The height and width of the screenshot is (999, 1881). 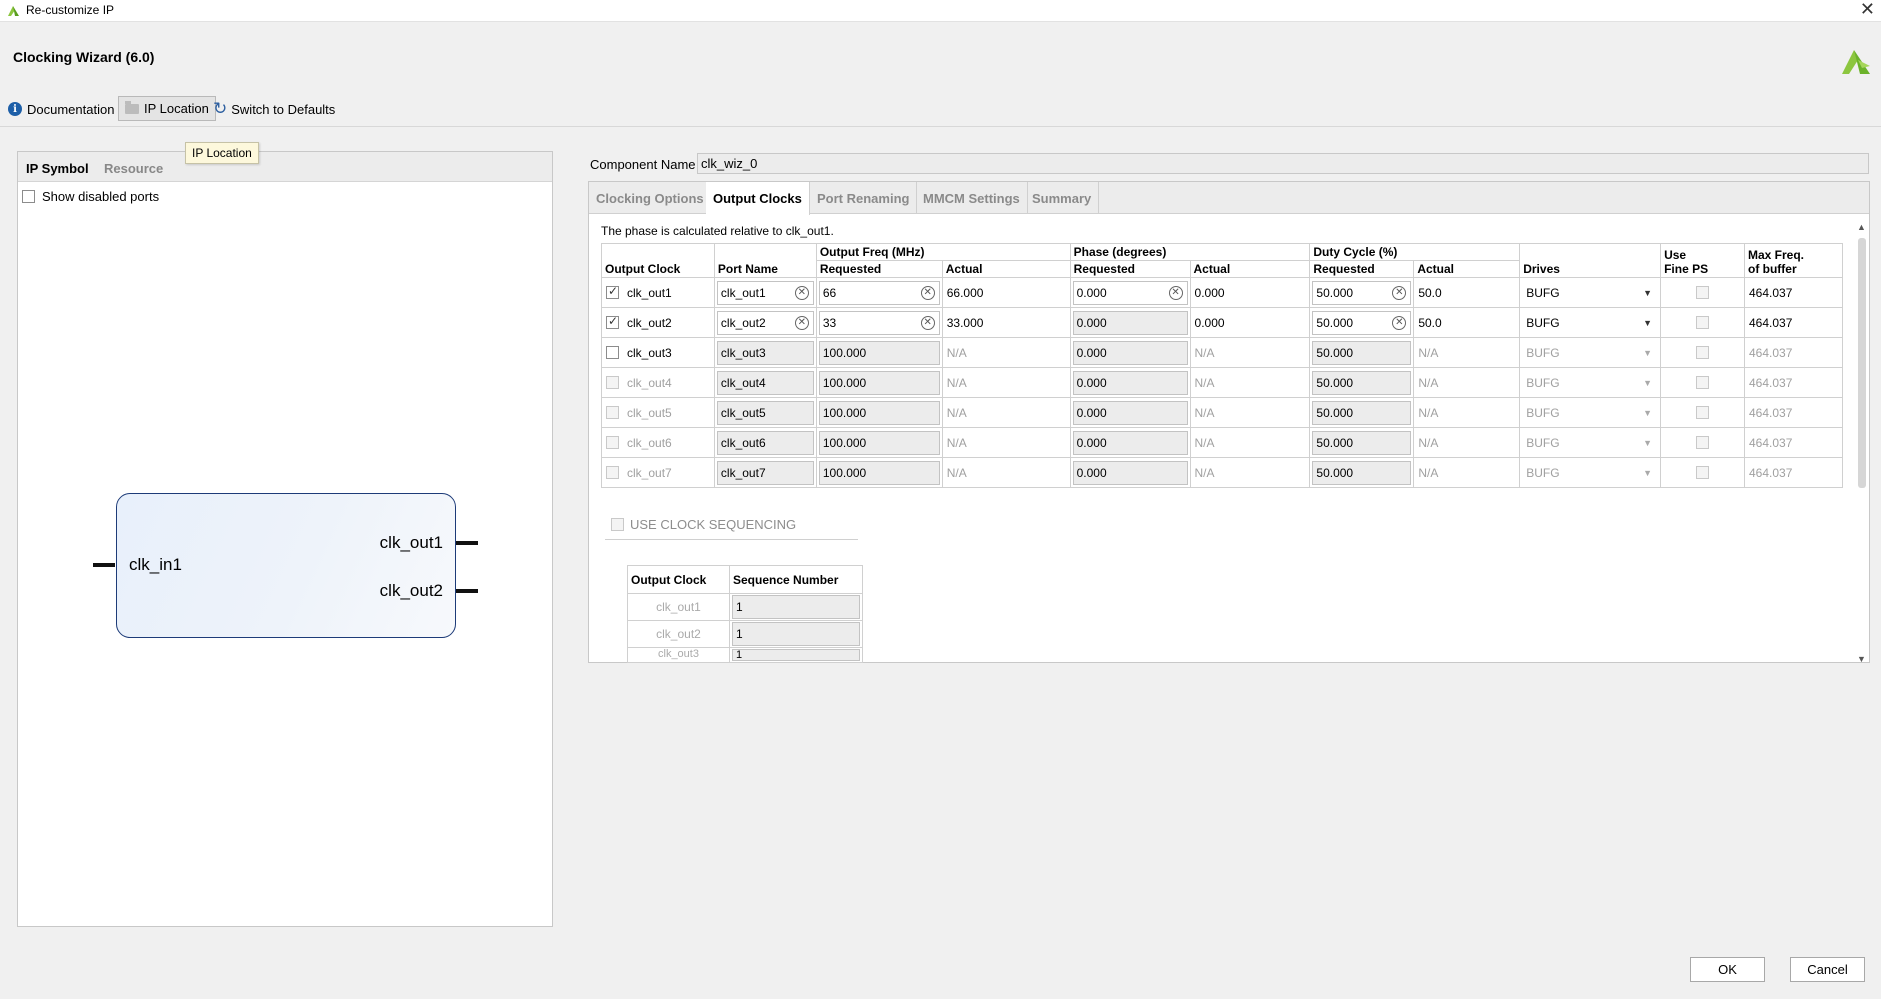 I want to click on port-name-field: clk_out2 ✕, so click(x=765, y=322).